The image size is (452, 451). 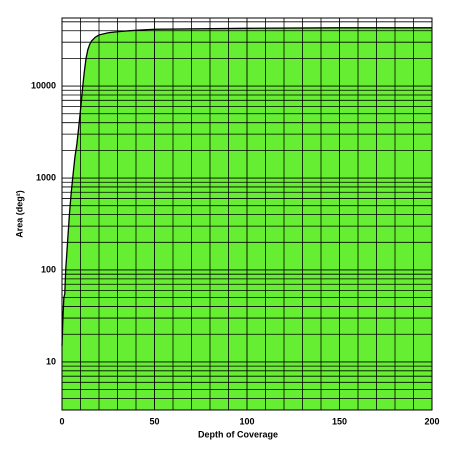 What do you see at coordinates (238, 434) in the screenshot?
I see `x-axis-label: Depth of Coverage` at bounding box center [238, 434].